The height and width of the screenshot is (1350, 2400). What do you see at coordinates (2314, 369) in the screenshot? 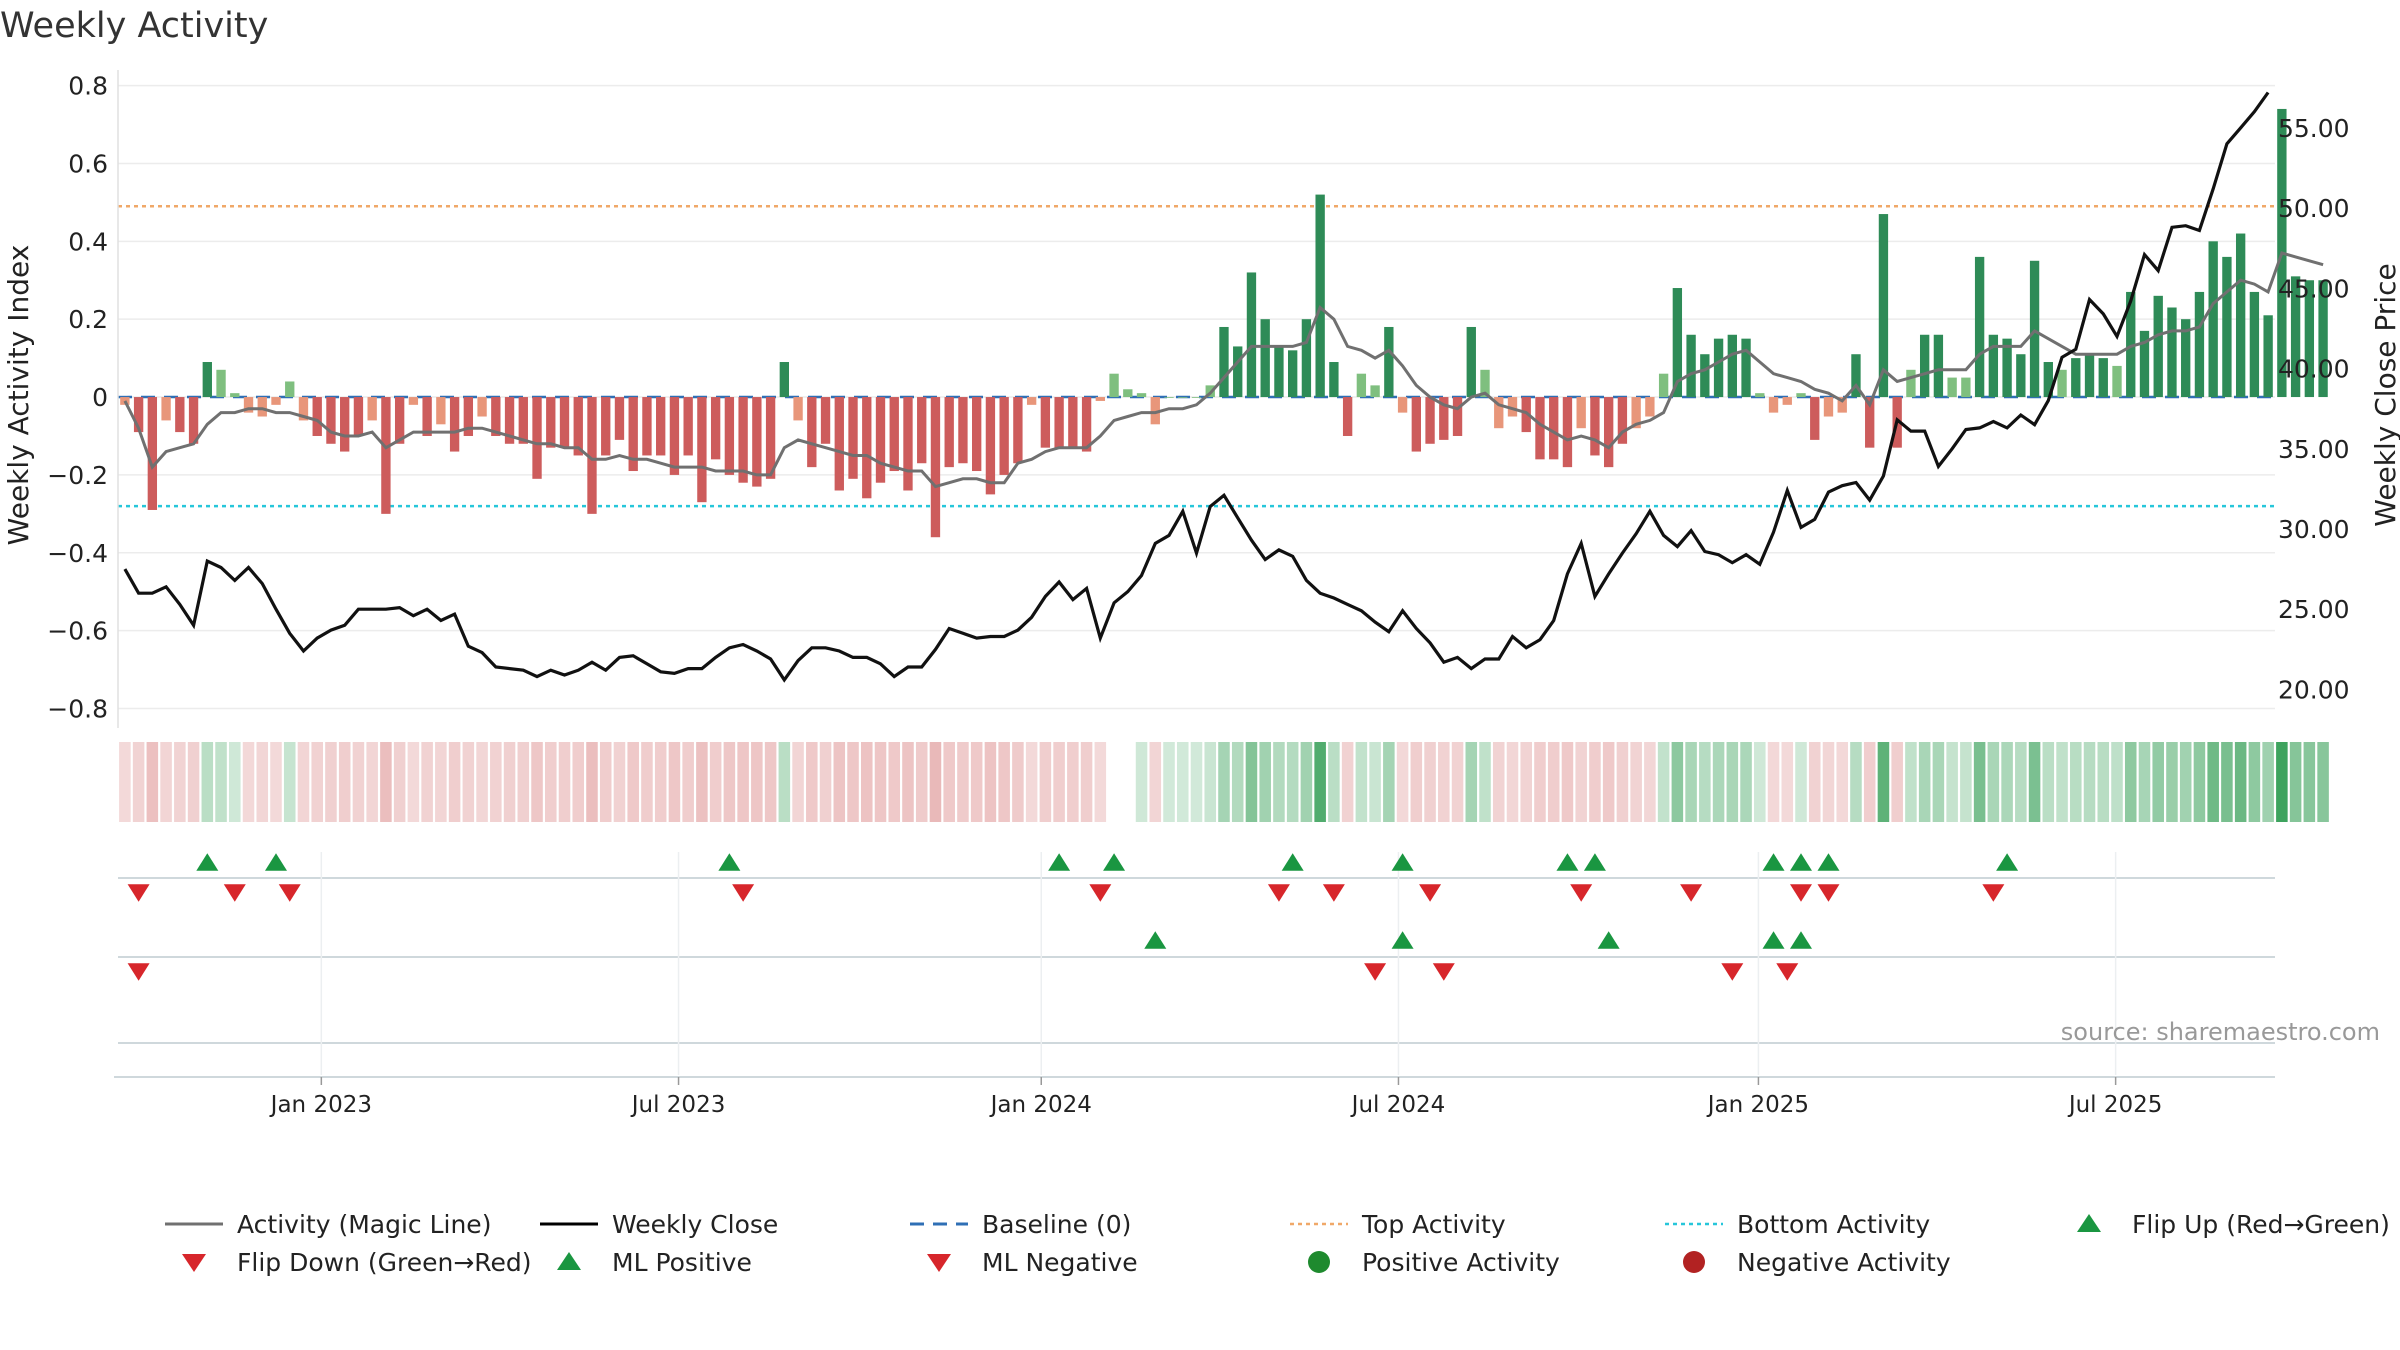
I see `y-tick-right: 40.00` at bounding box center [2314, 369].